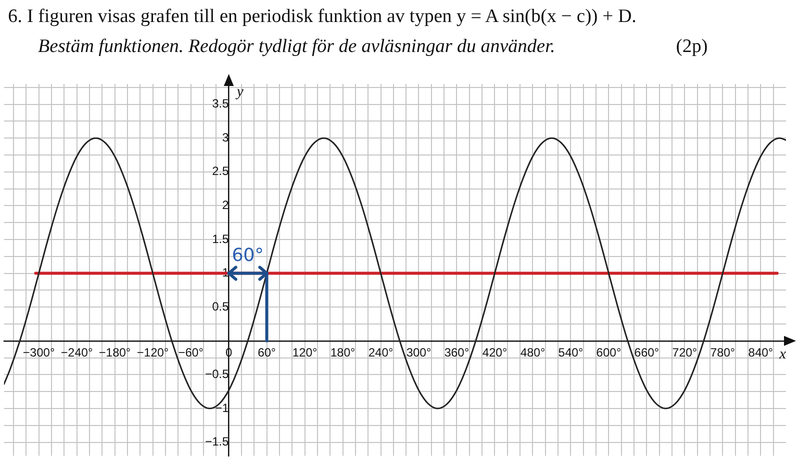  I want to click on y-tick-label: −1, so click(222, 407).